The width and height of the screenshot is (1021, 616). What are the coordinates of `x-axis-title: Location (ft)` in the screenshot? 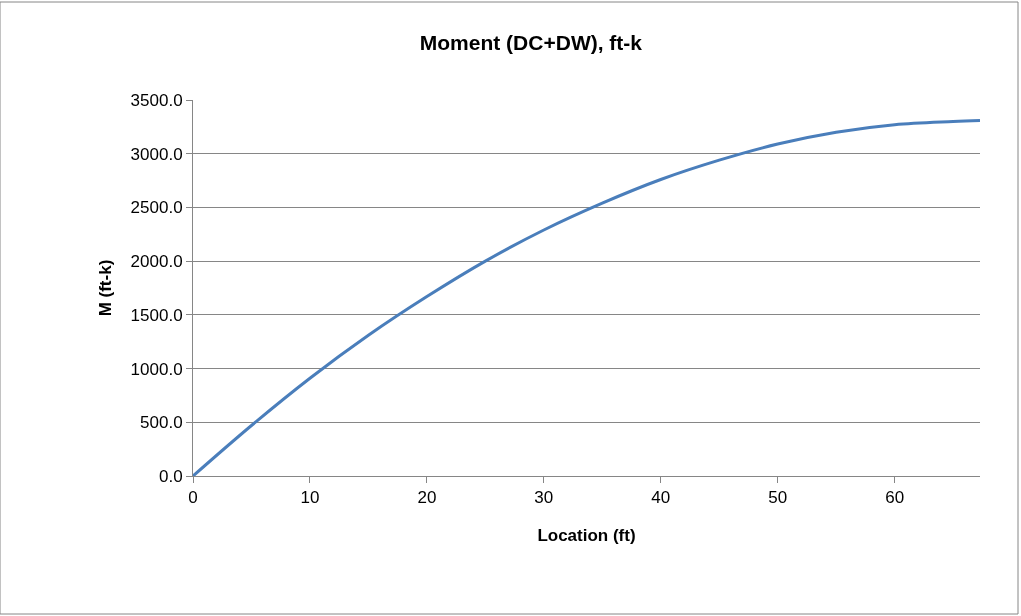 It's located at (586, 535).